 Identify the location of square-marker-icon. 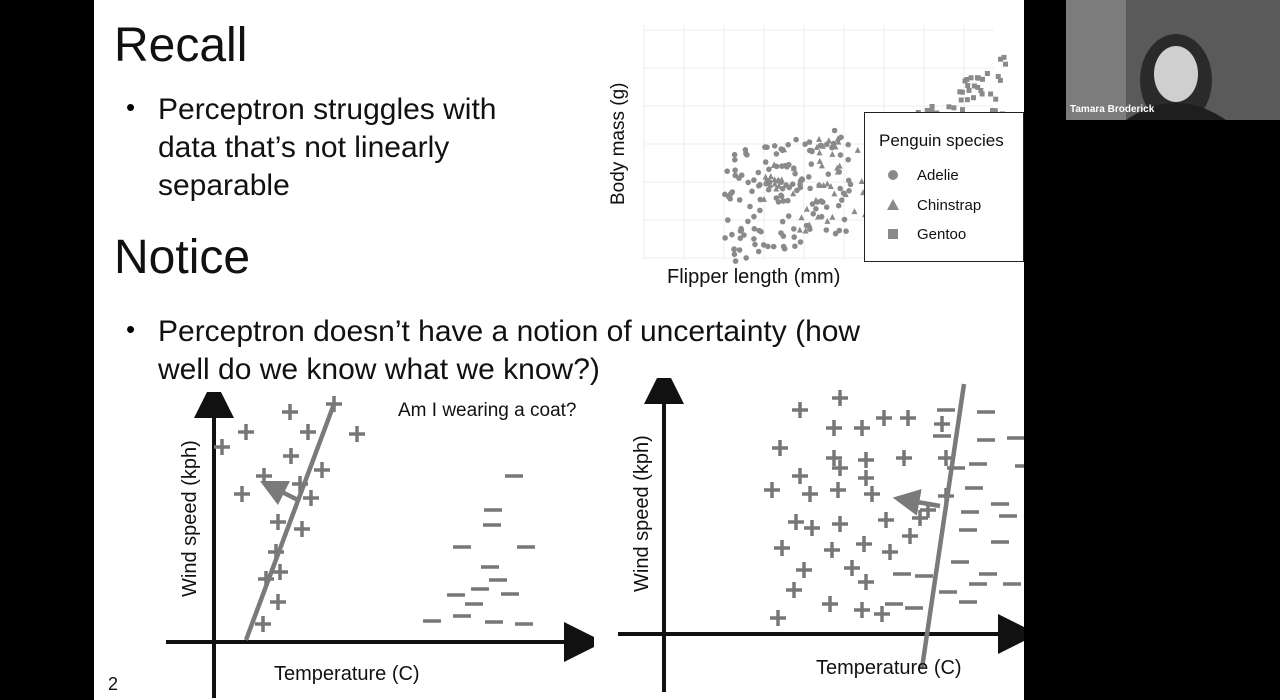
(893, 234).